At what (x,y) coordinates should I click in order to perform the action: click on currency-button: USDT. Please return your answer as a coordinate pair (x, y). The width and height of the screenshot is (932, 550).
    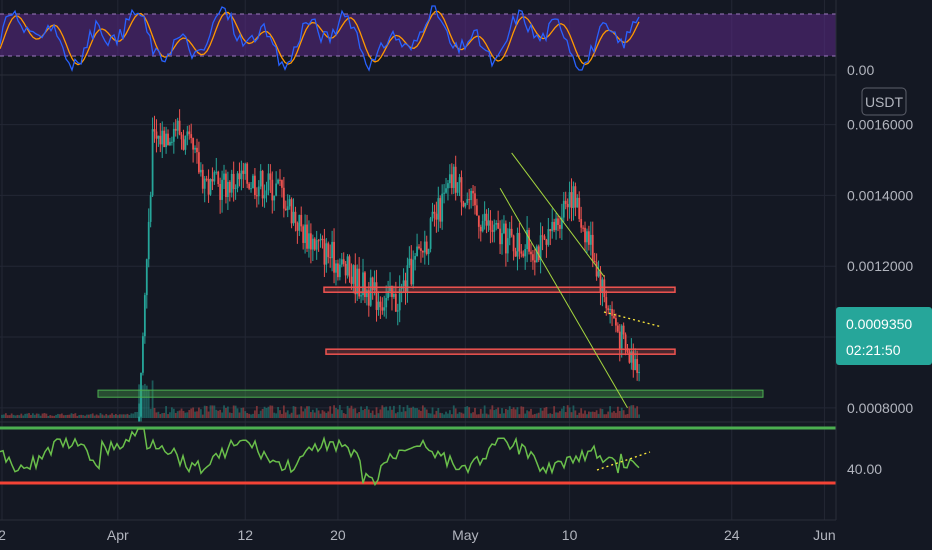
    Looking at the image, I should click on (884, 101).